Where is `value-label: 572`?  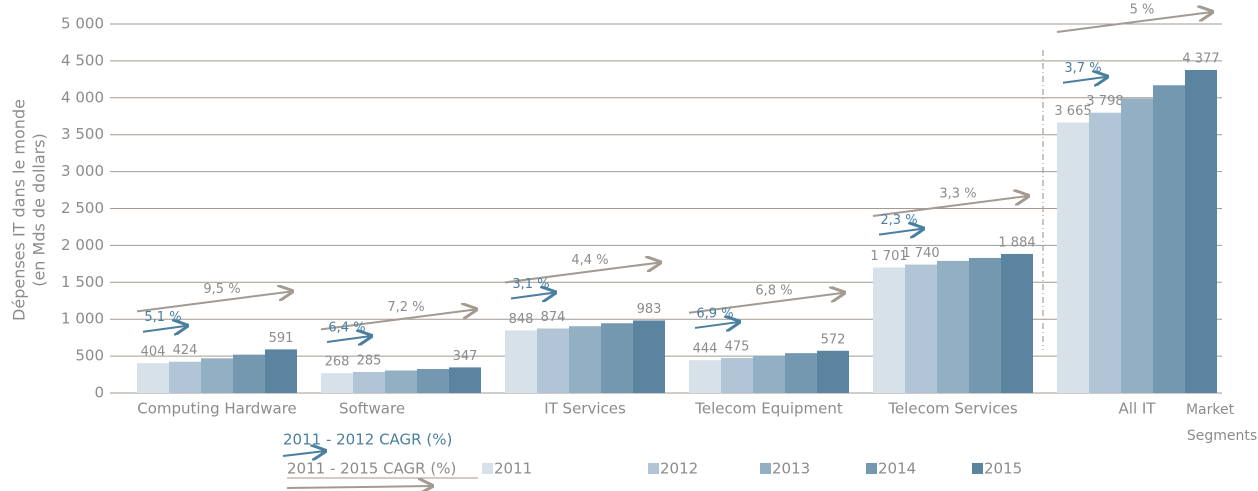
value-label: 572 is located at coordinates (833, 339).